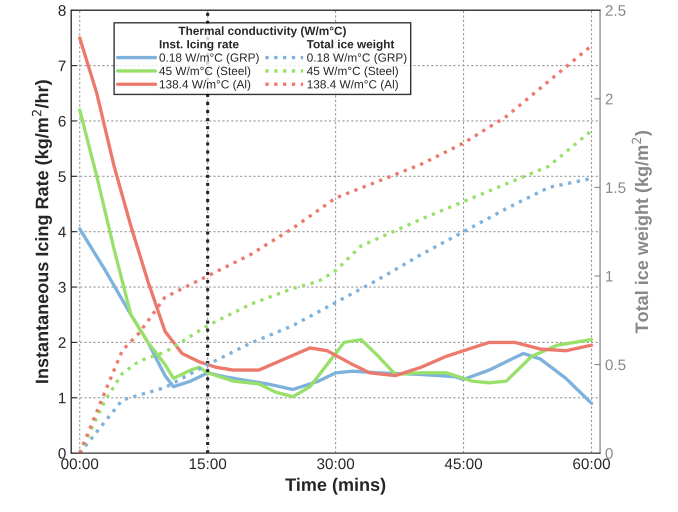 The image size is (678, 512). What do you see at coordinates (62, 453) in the screenshot?
I see `y-tick-label: 0` at bounding box center [62, 453].